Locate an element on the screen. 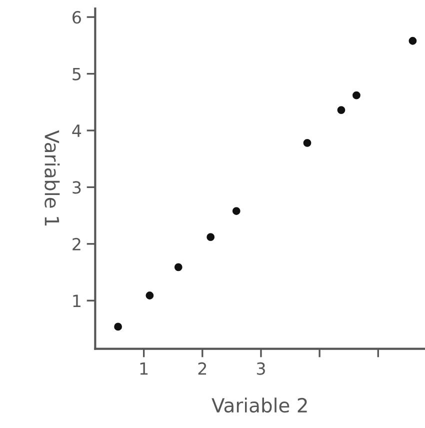  y-tick-label: 5 is located at coordinates (76, 74).